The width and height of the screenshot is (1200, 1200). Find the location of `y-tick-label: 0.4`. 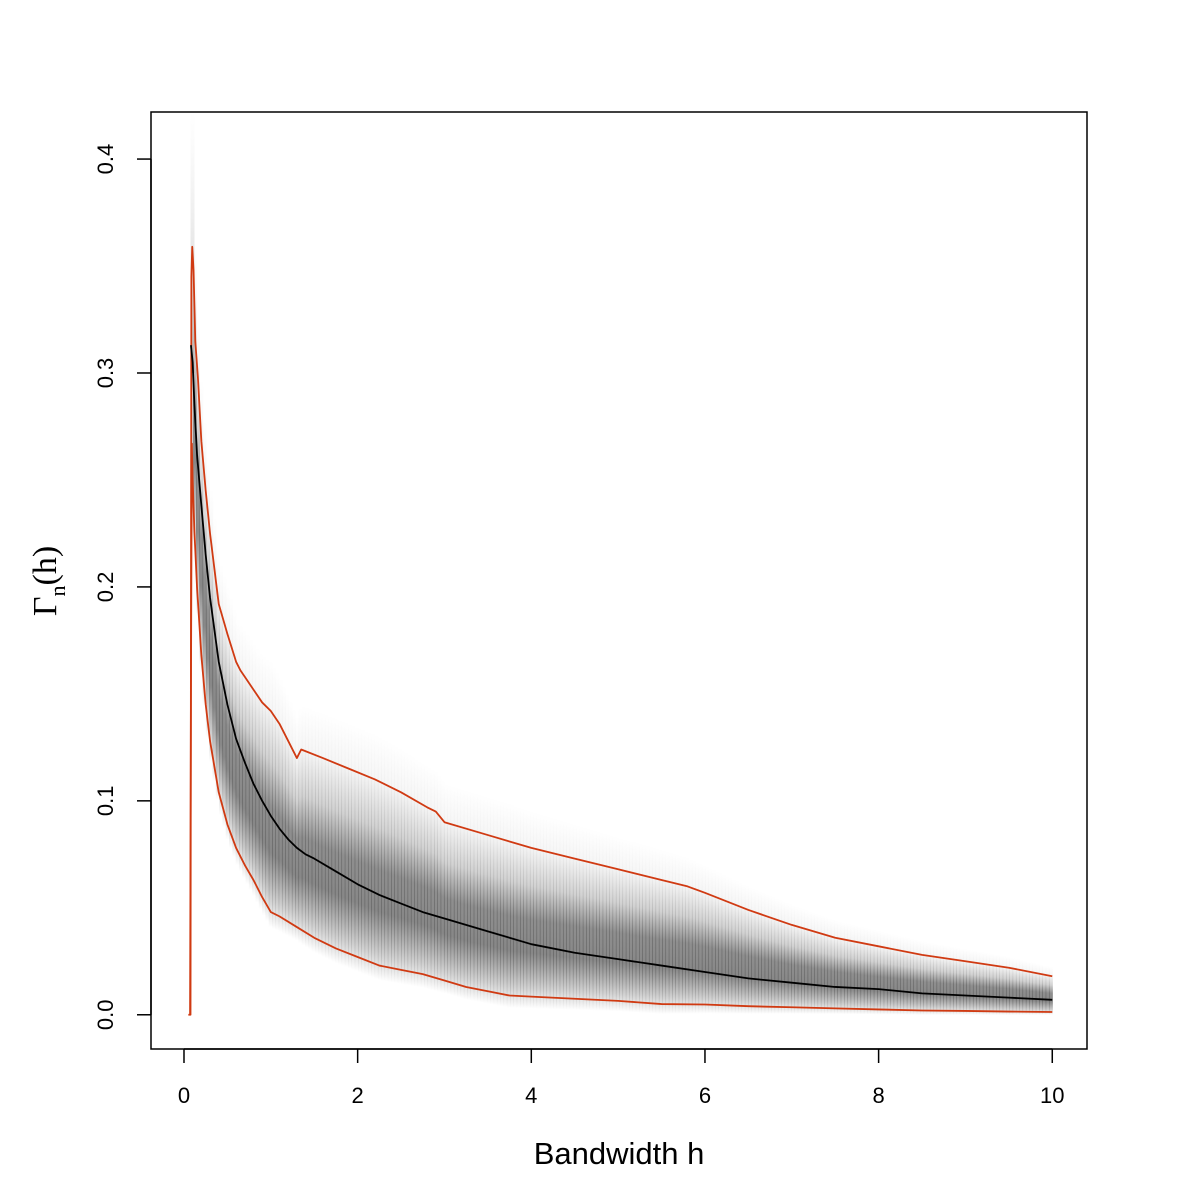

y-tick-label: 0.4 is located at coordinates (105, 159).